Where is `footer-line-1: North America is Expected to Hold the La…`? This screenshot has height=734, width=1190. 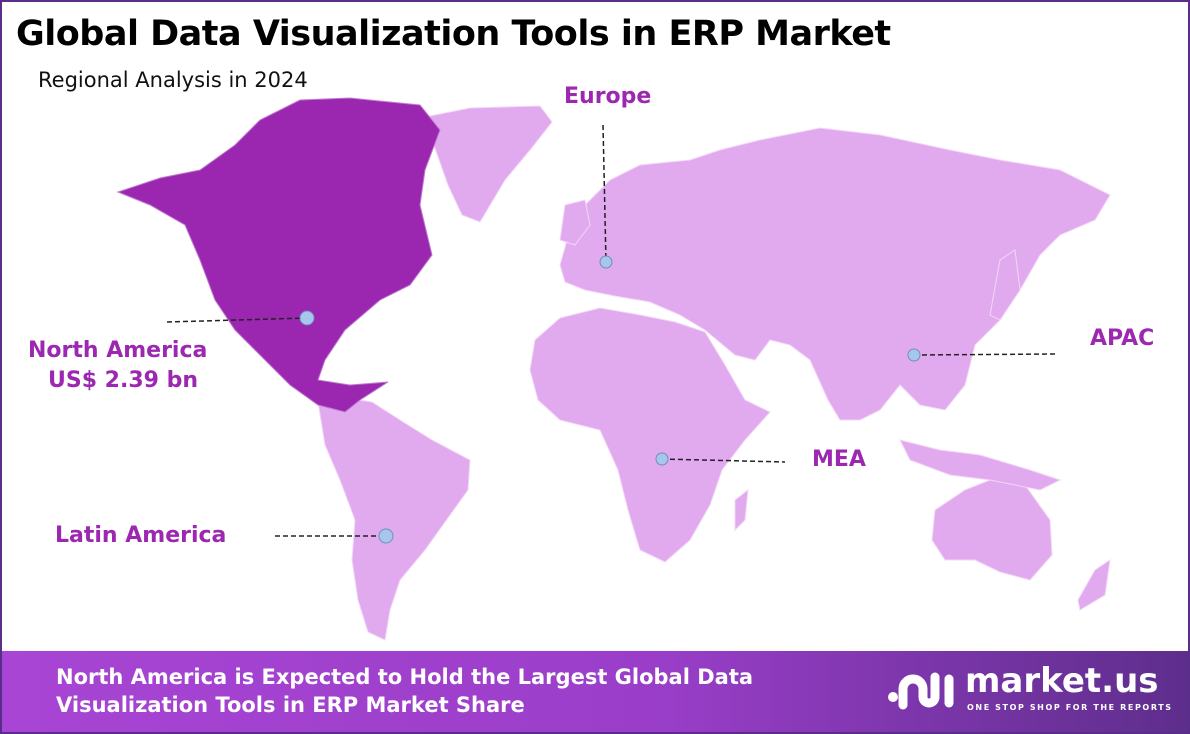 footer-line-1: North America is Expected to Hold the La… is located at coordinates (405, 677).